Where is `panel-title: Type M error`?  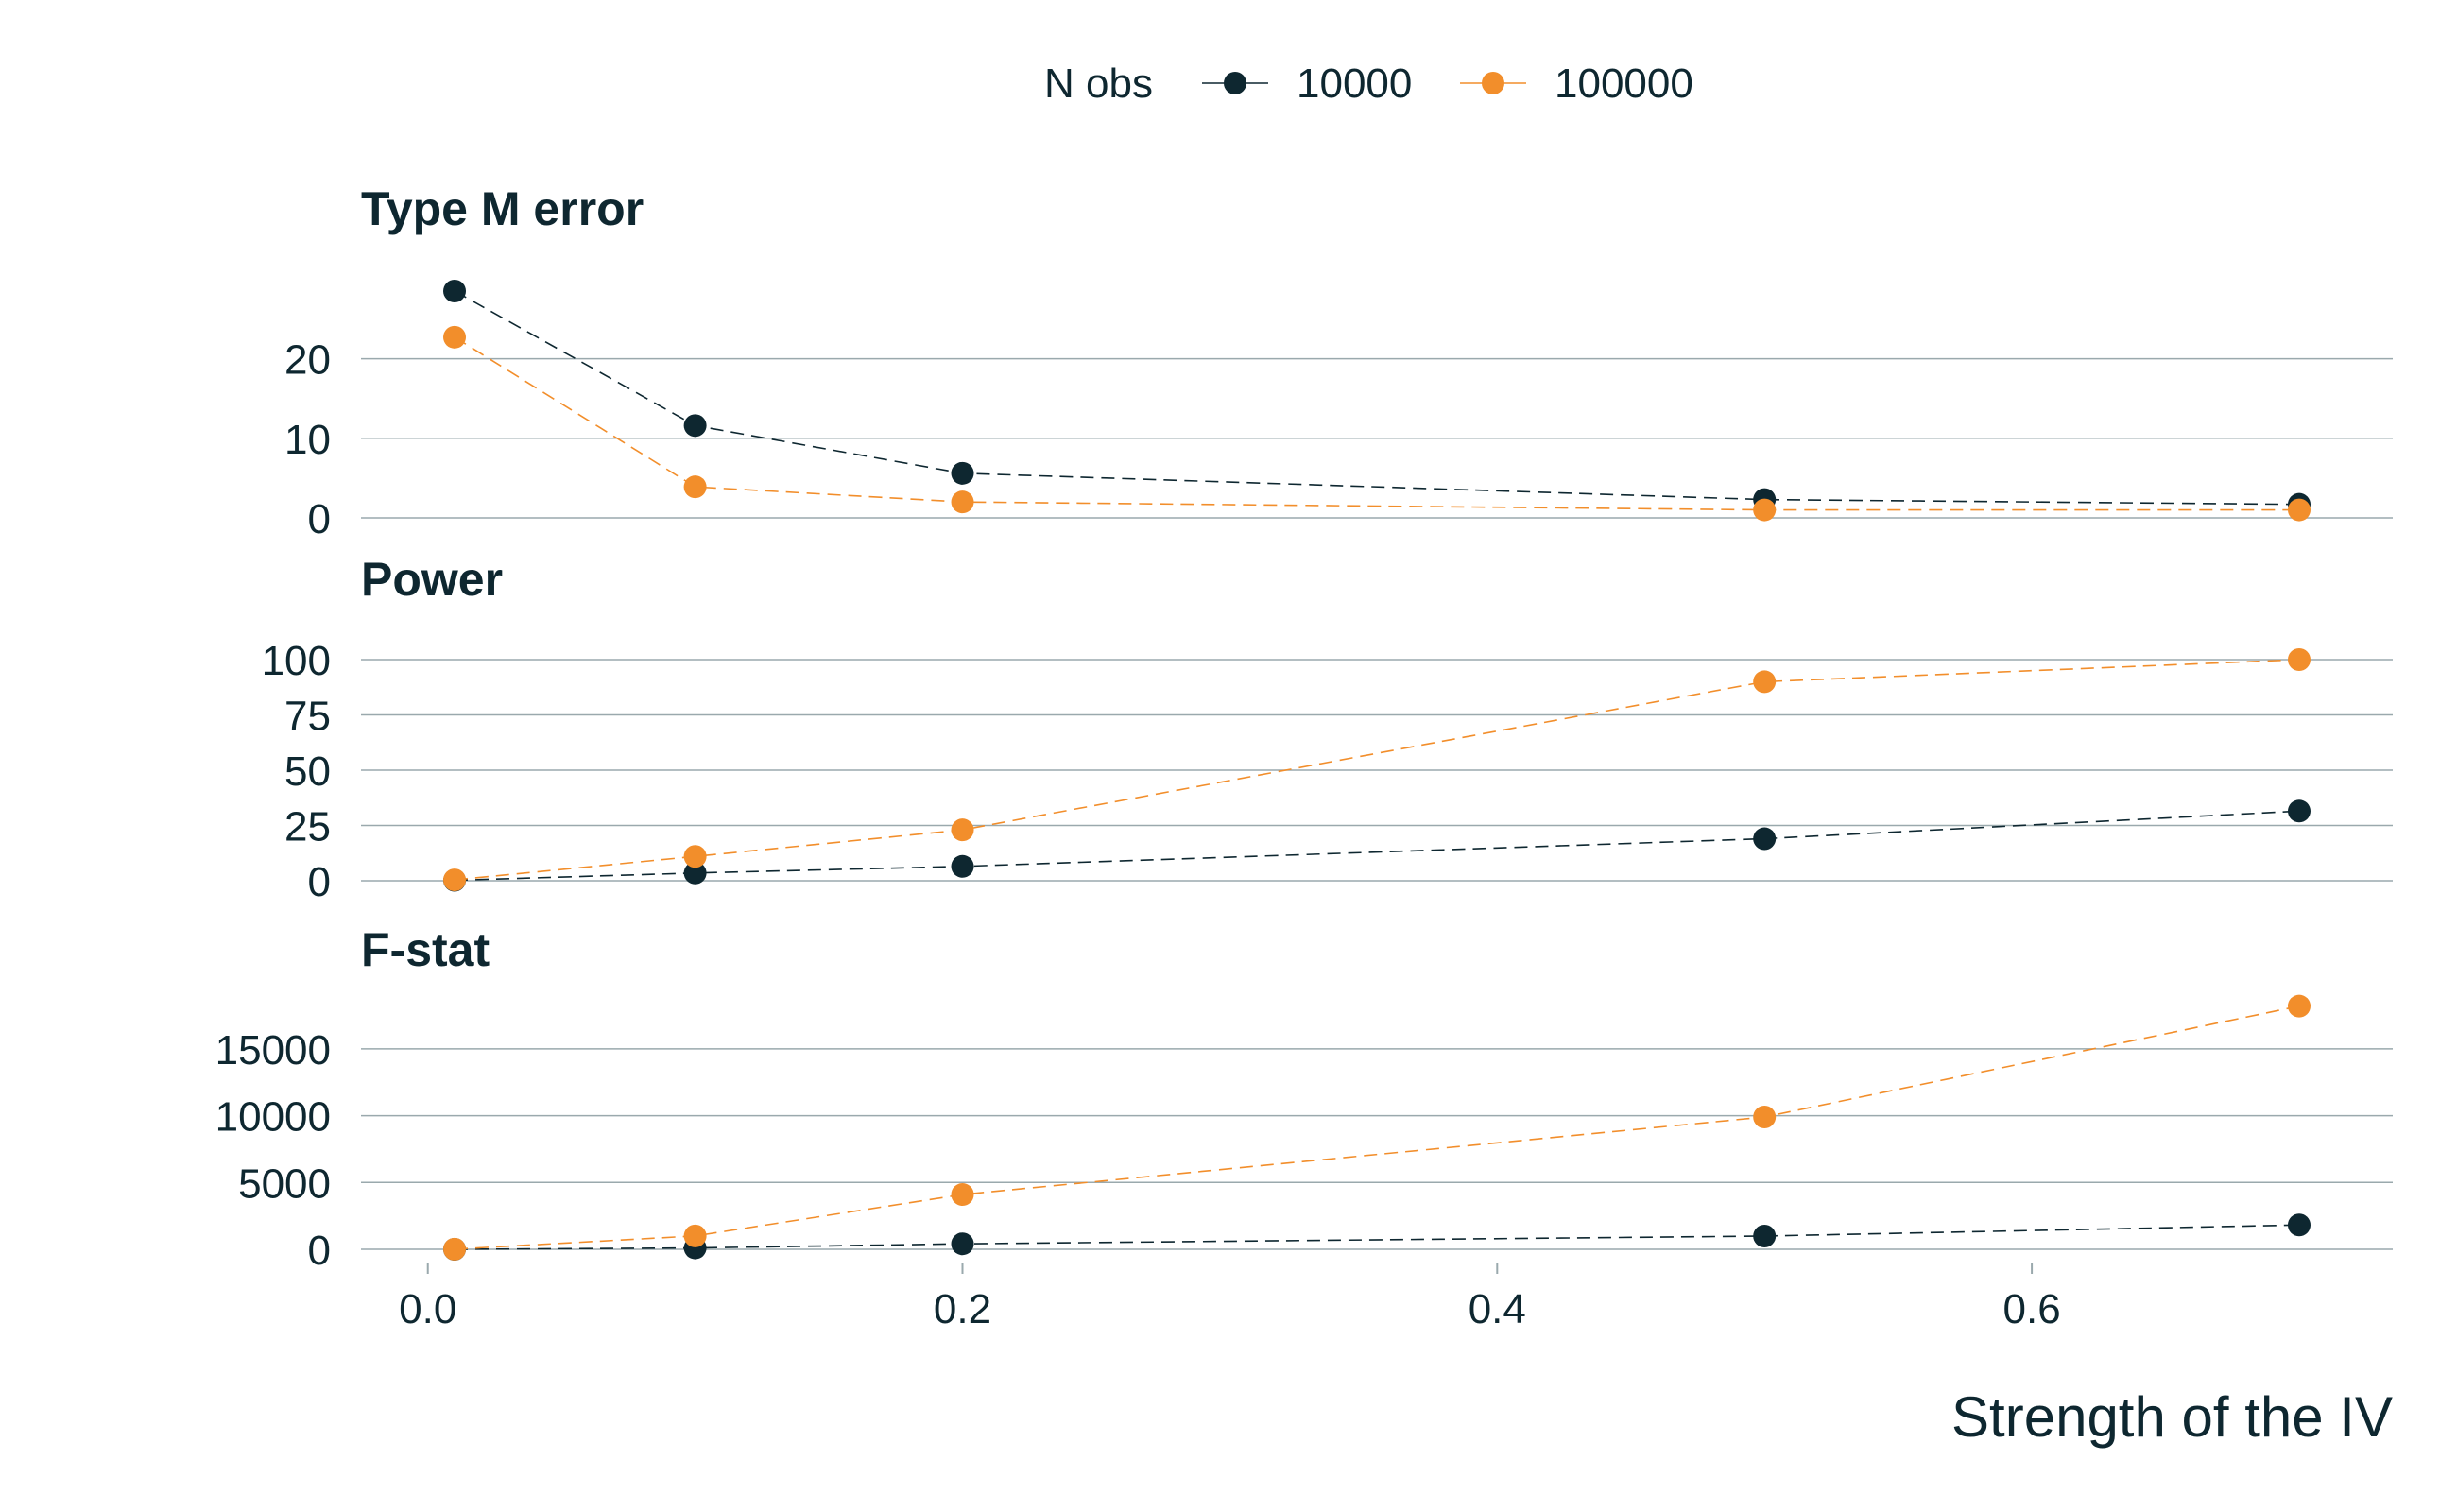
panel-title: Type M error is located at coordinates (502, 208).